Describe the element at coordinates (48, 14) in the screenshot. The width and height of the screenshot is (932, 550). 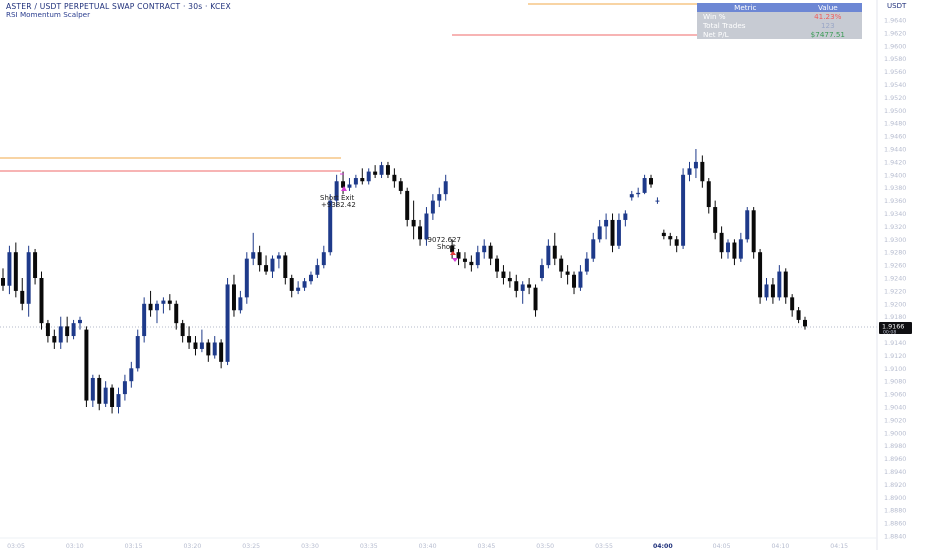
I see `indicator-name: RSI Momentum Scalper` at that location.